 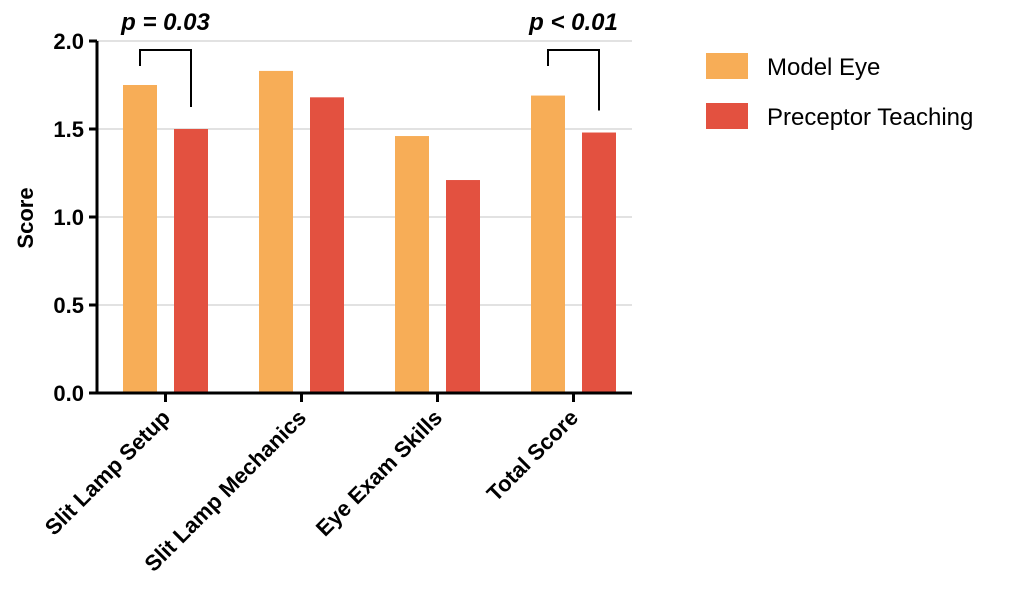 What do you see at coordinates (839, 92) in the screenshot?
I see `legend: Model Eye Preceptor Teaching` at bounding box center [839, 92].